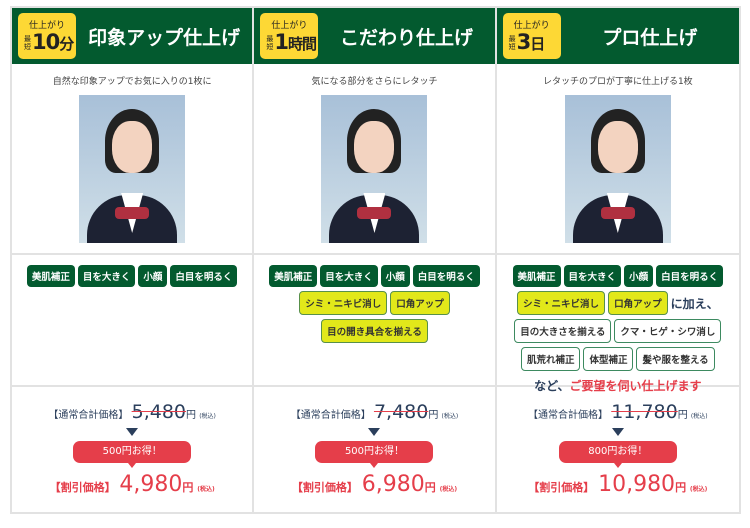 This screenshot has height=528, width=750. Describe the element at coordinates (668, 331) in the screenshot. I see `retouch-tag: クマ・ヒゲ・シワ消し` at that location.